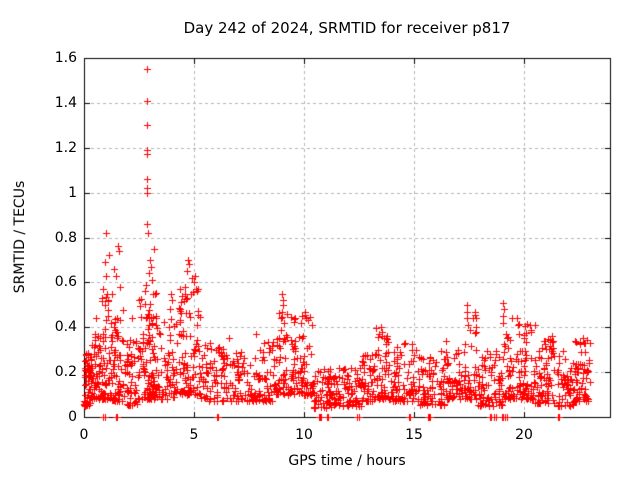 This screenshot has height=480, width=640. What do you see at coordinates (304, 435) in the screenshot?
I see `x-tick-label: 10` at bounding box center [304, 435].